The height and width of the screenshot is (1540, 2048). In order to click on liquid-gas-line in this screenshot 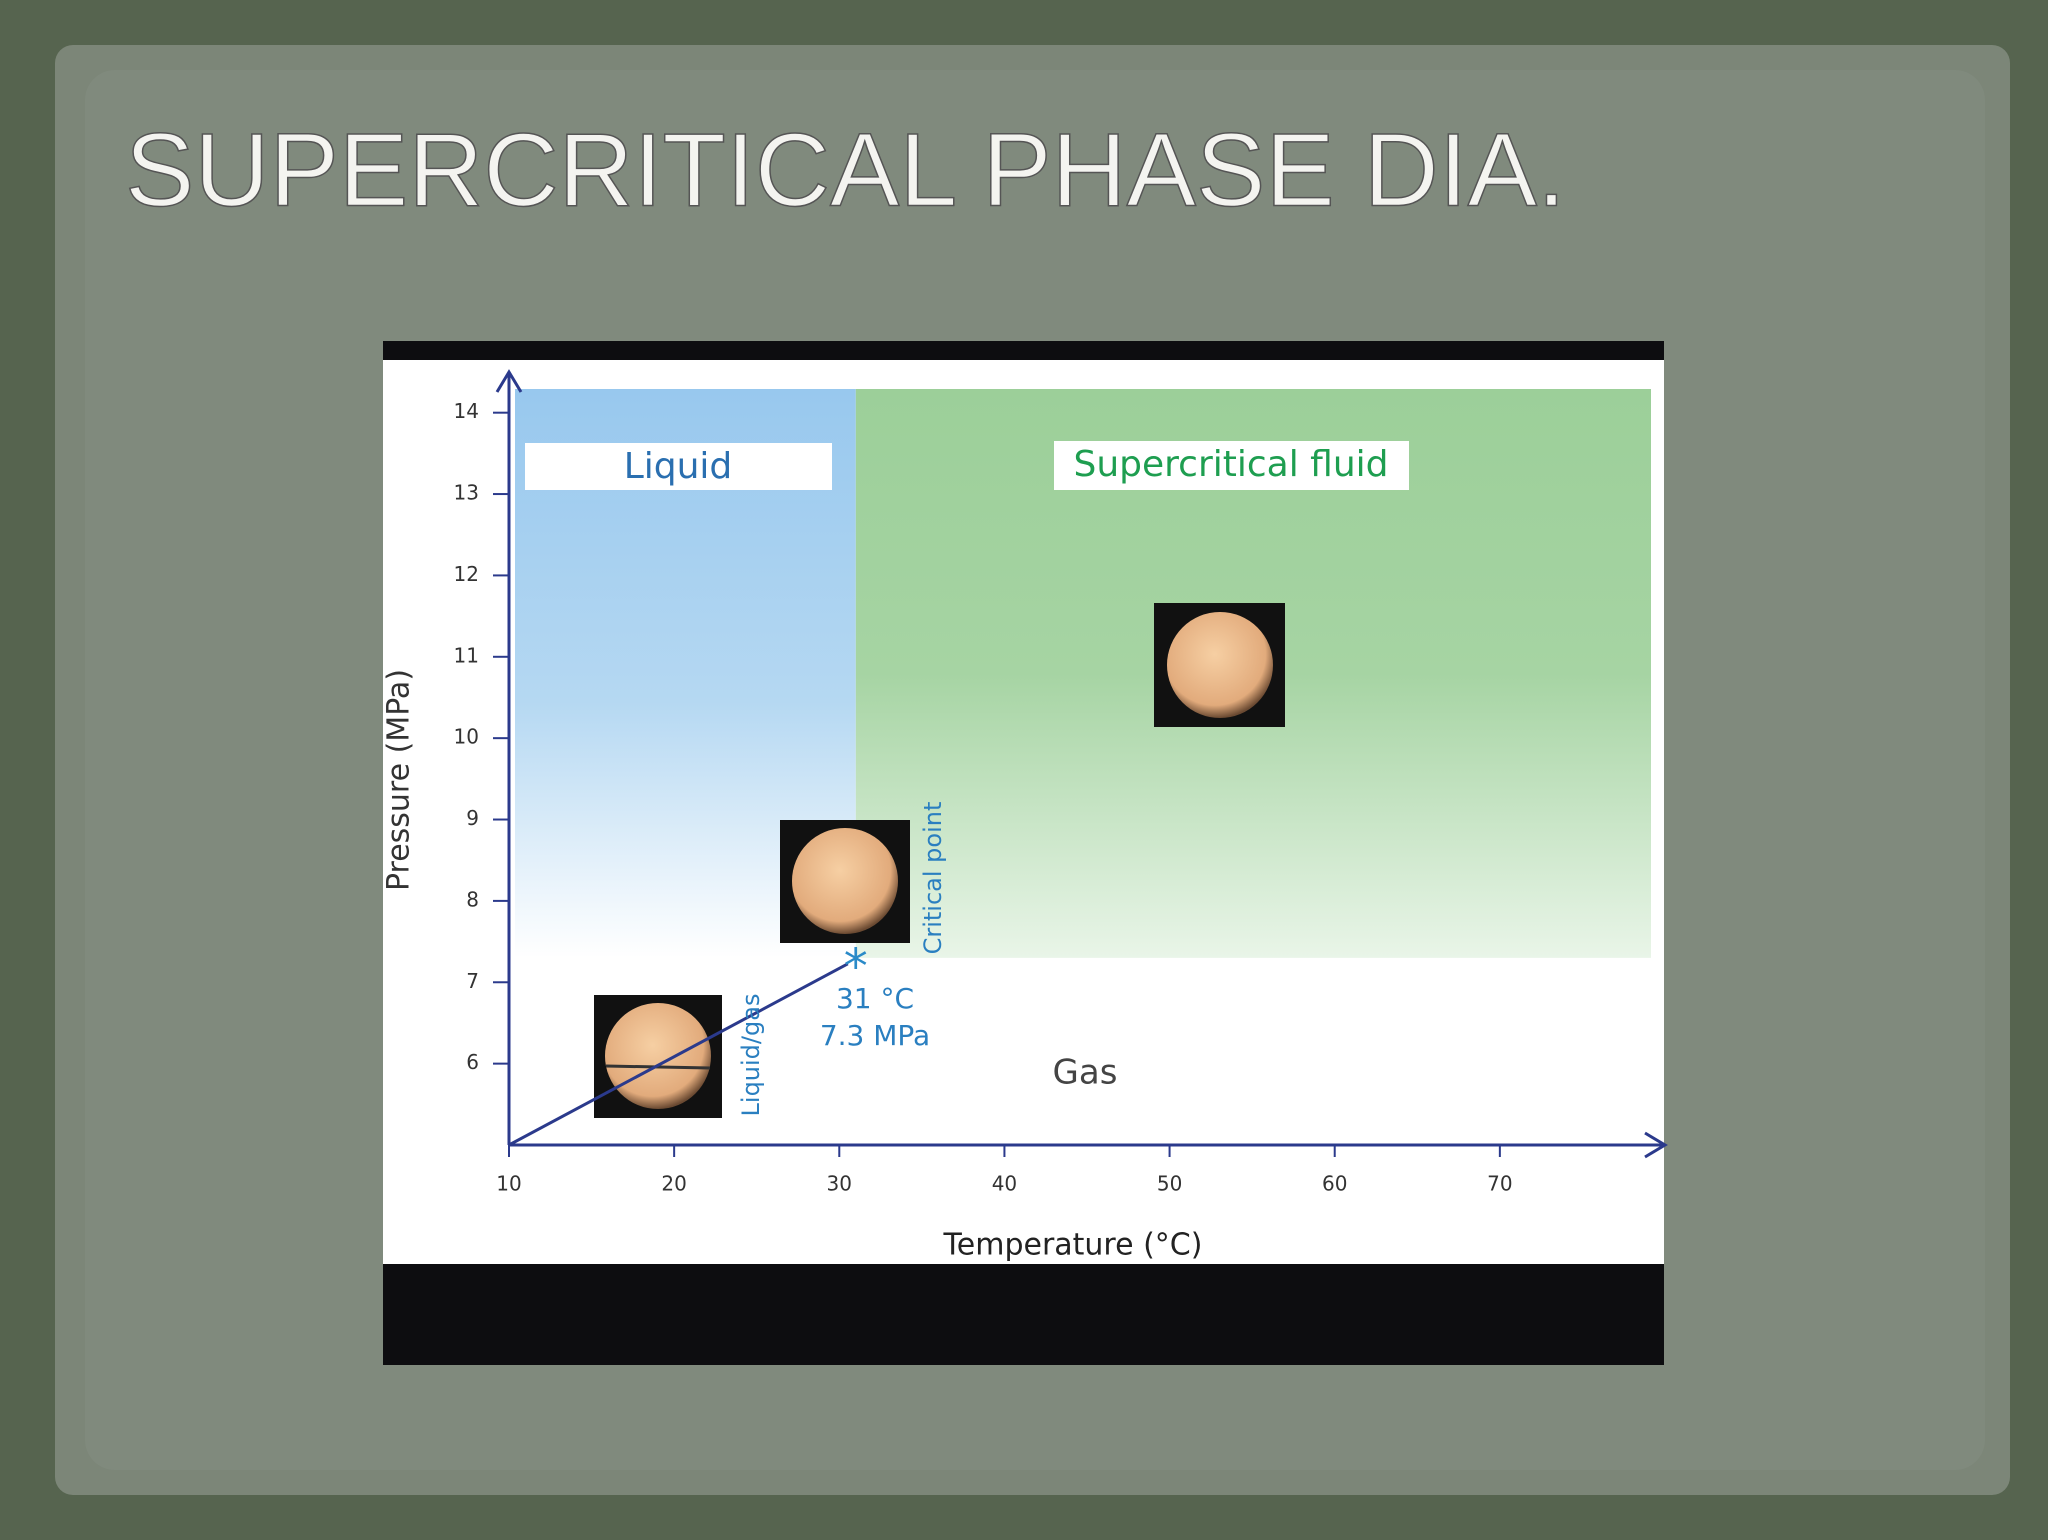, I will do `click(678, 1054)`.